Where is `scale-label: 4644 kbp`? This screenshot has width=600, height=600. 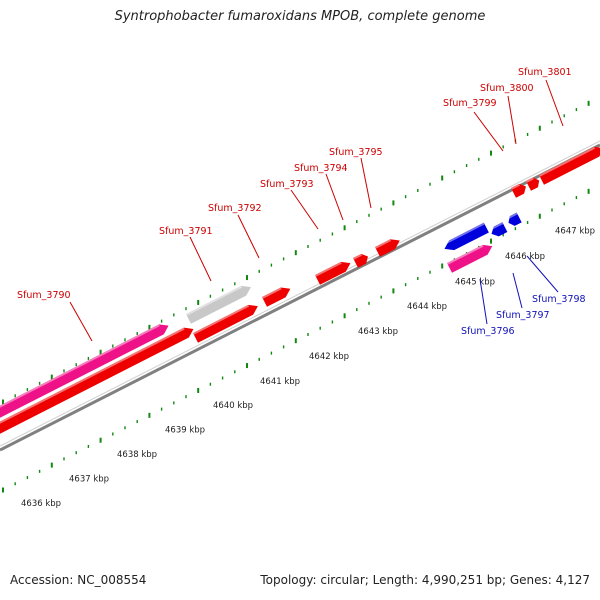 scale-label: 4644 kbp is located at coordinates (427, 307).